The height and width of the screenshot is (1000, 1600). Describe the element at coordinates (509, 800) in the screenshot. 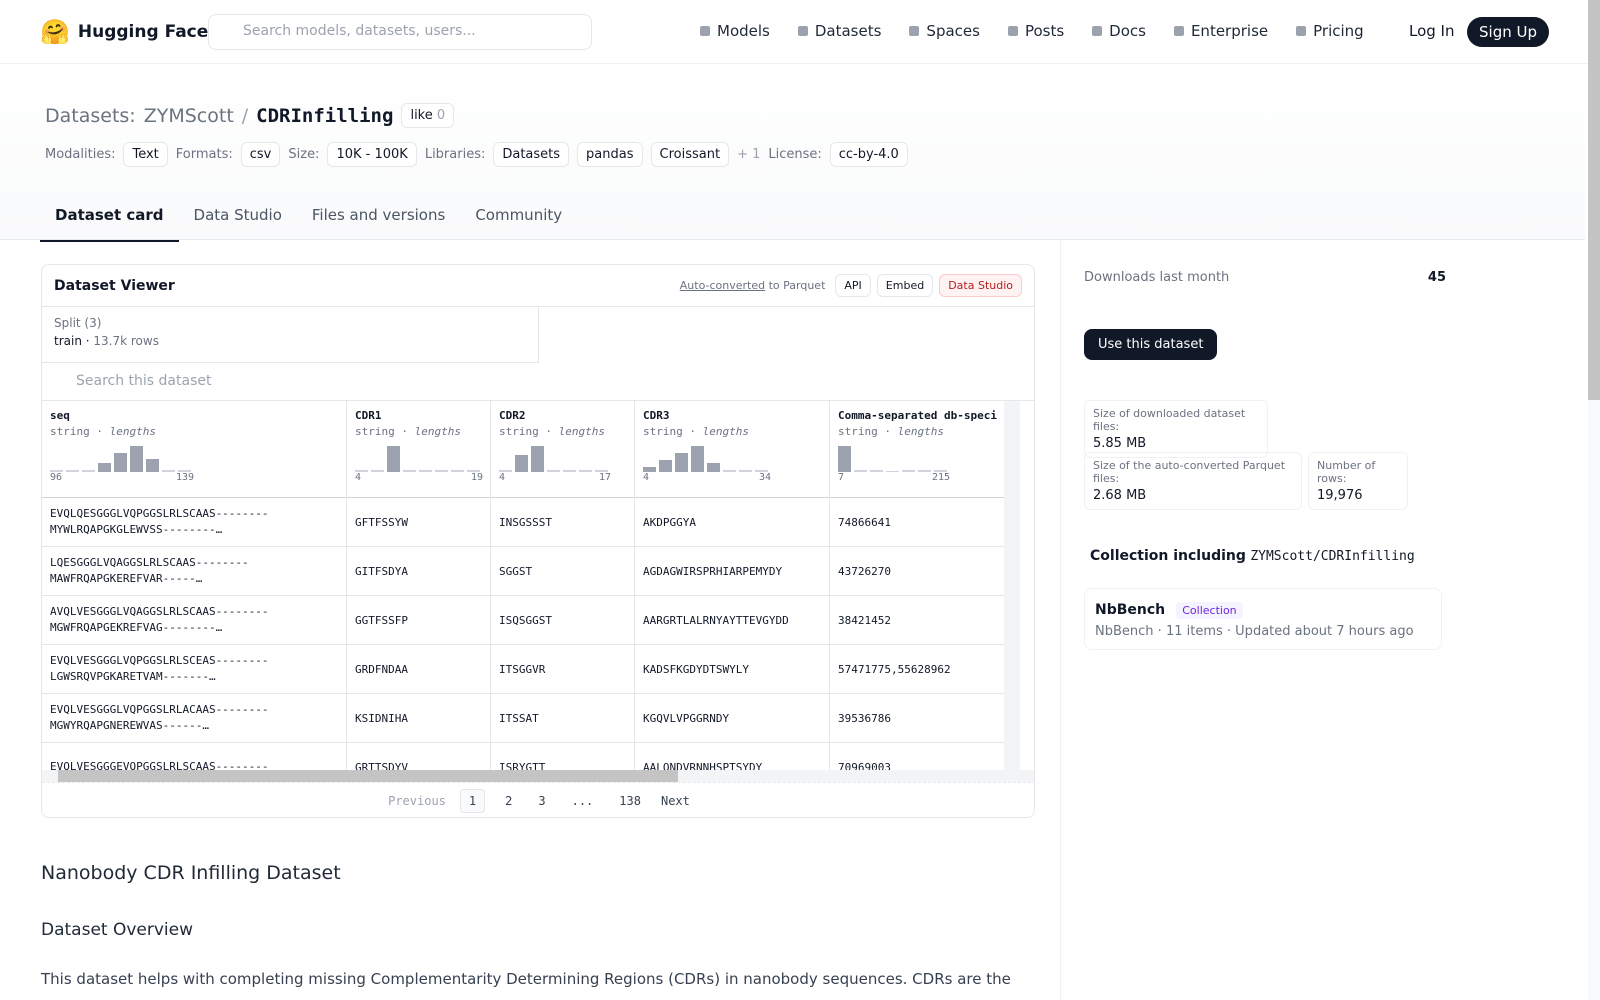

I see `page-link: 2` at that location.